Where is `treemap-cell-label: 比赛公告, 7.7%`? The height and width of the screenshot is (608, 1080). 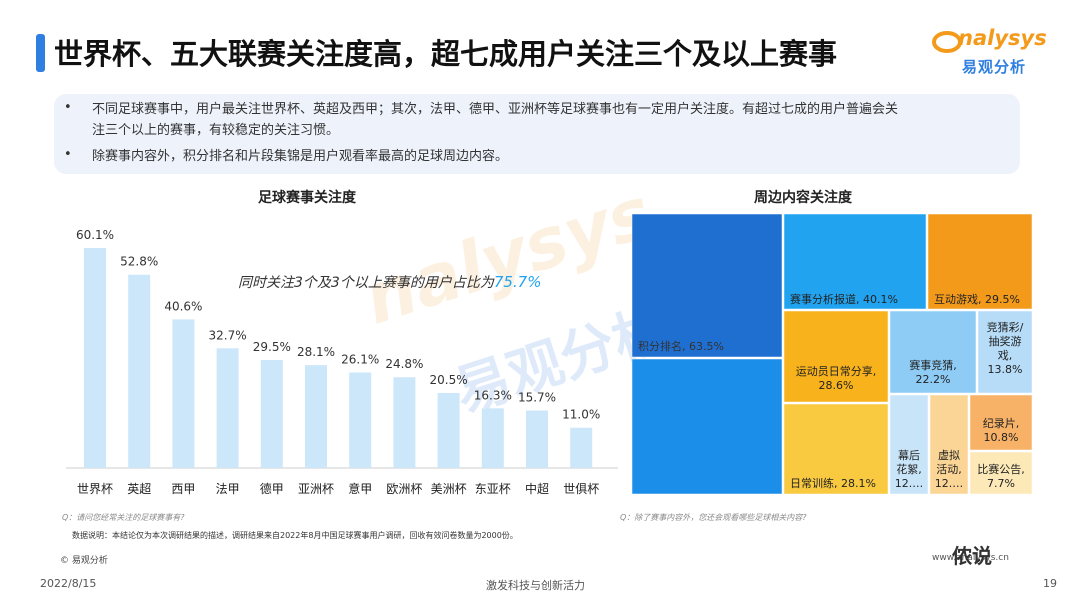 treemap-cell-label: 比赛公告, 7.7% is located at coordinates (1001, 476).